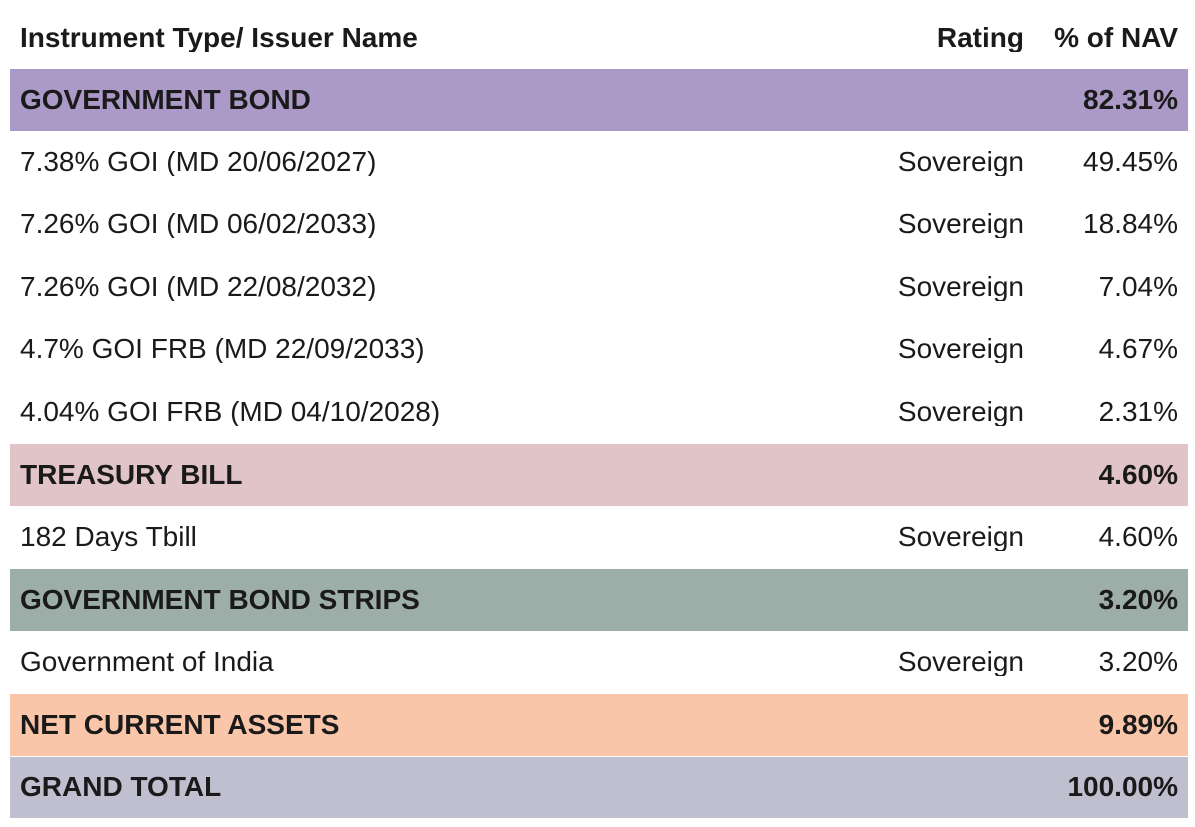  I want to click on instrument-name-cell: NET CURRENT ASSETS, so click(180, 724).